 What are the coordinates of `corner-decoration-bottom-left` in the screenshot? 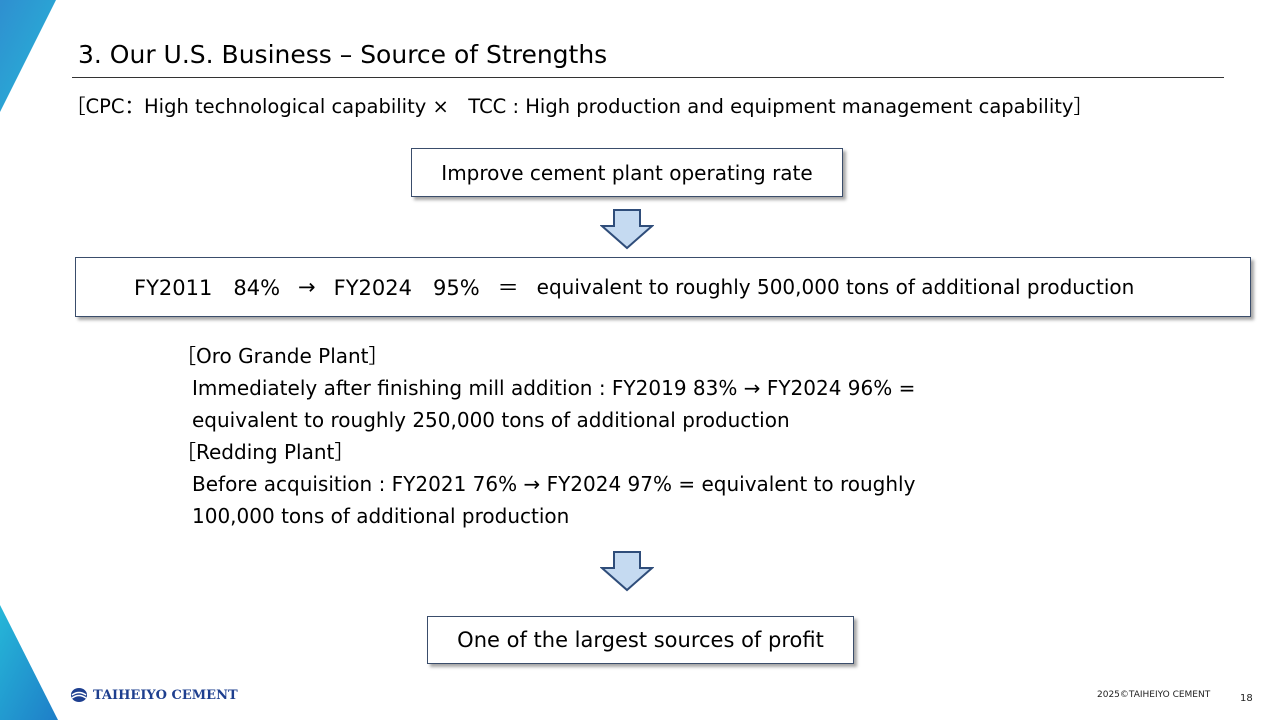 It's located at (29, 662).